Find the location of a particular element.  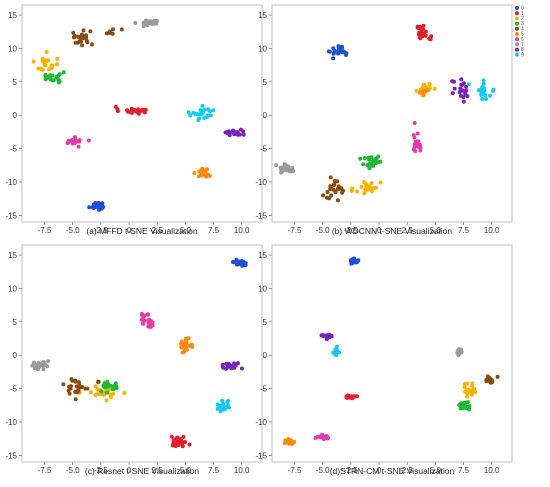

x-tick-label: -5.0 is located at coordinates (73, 230).